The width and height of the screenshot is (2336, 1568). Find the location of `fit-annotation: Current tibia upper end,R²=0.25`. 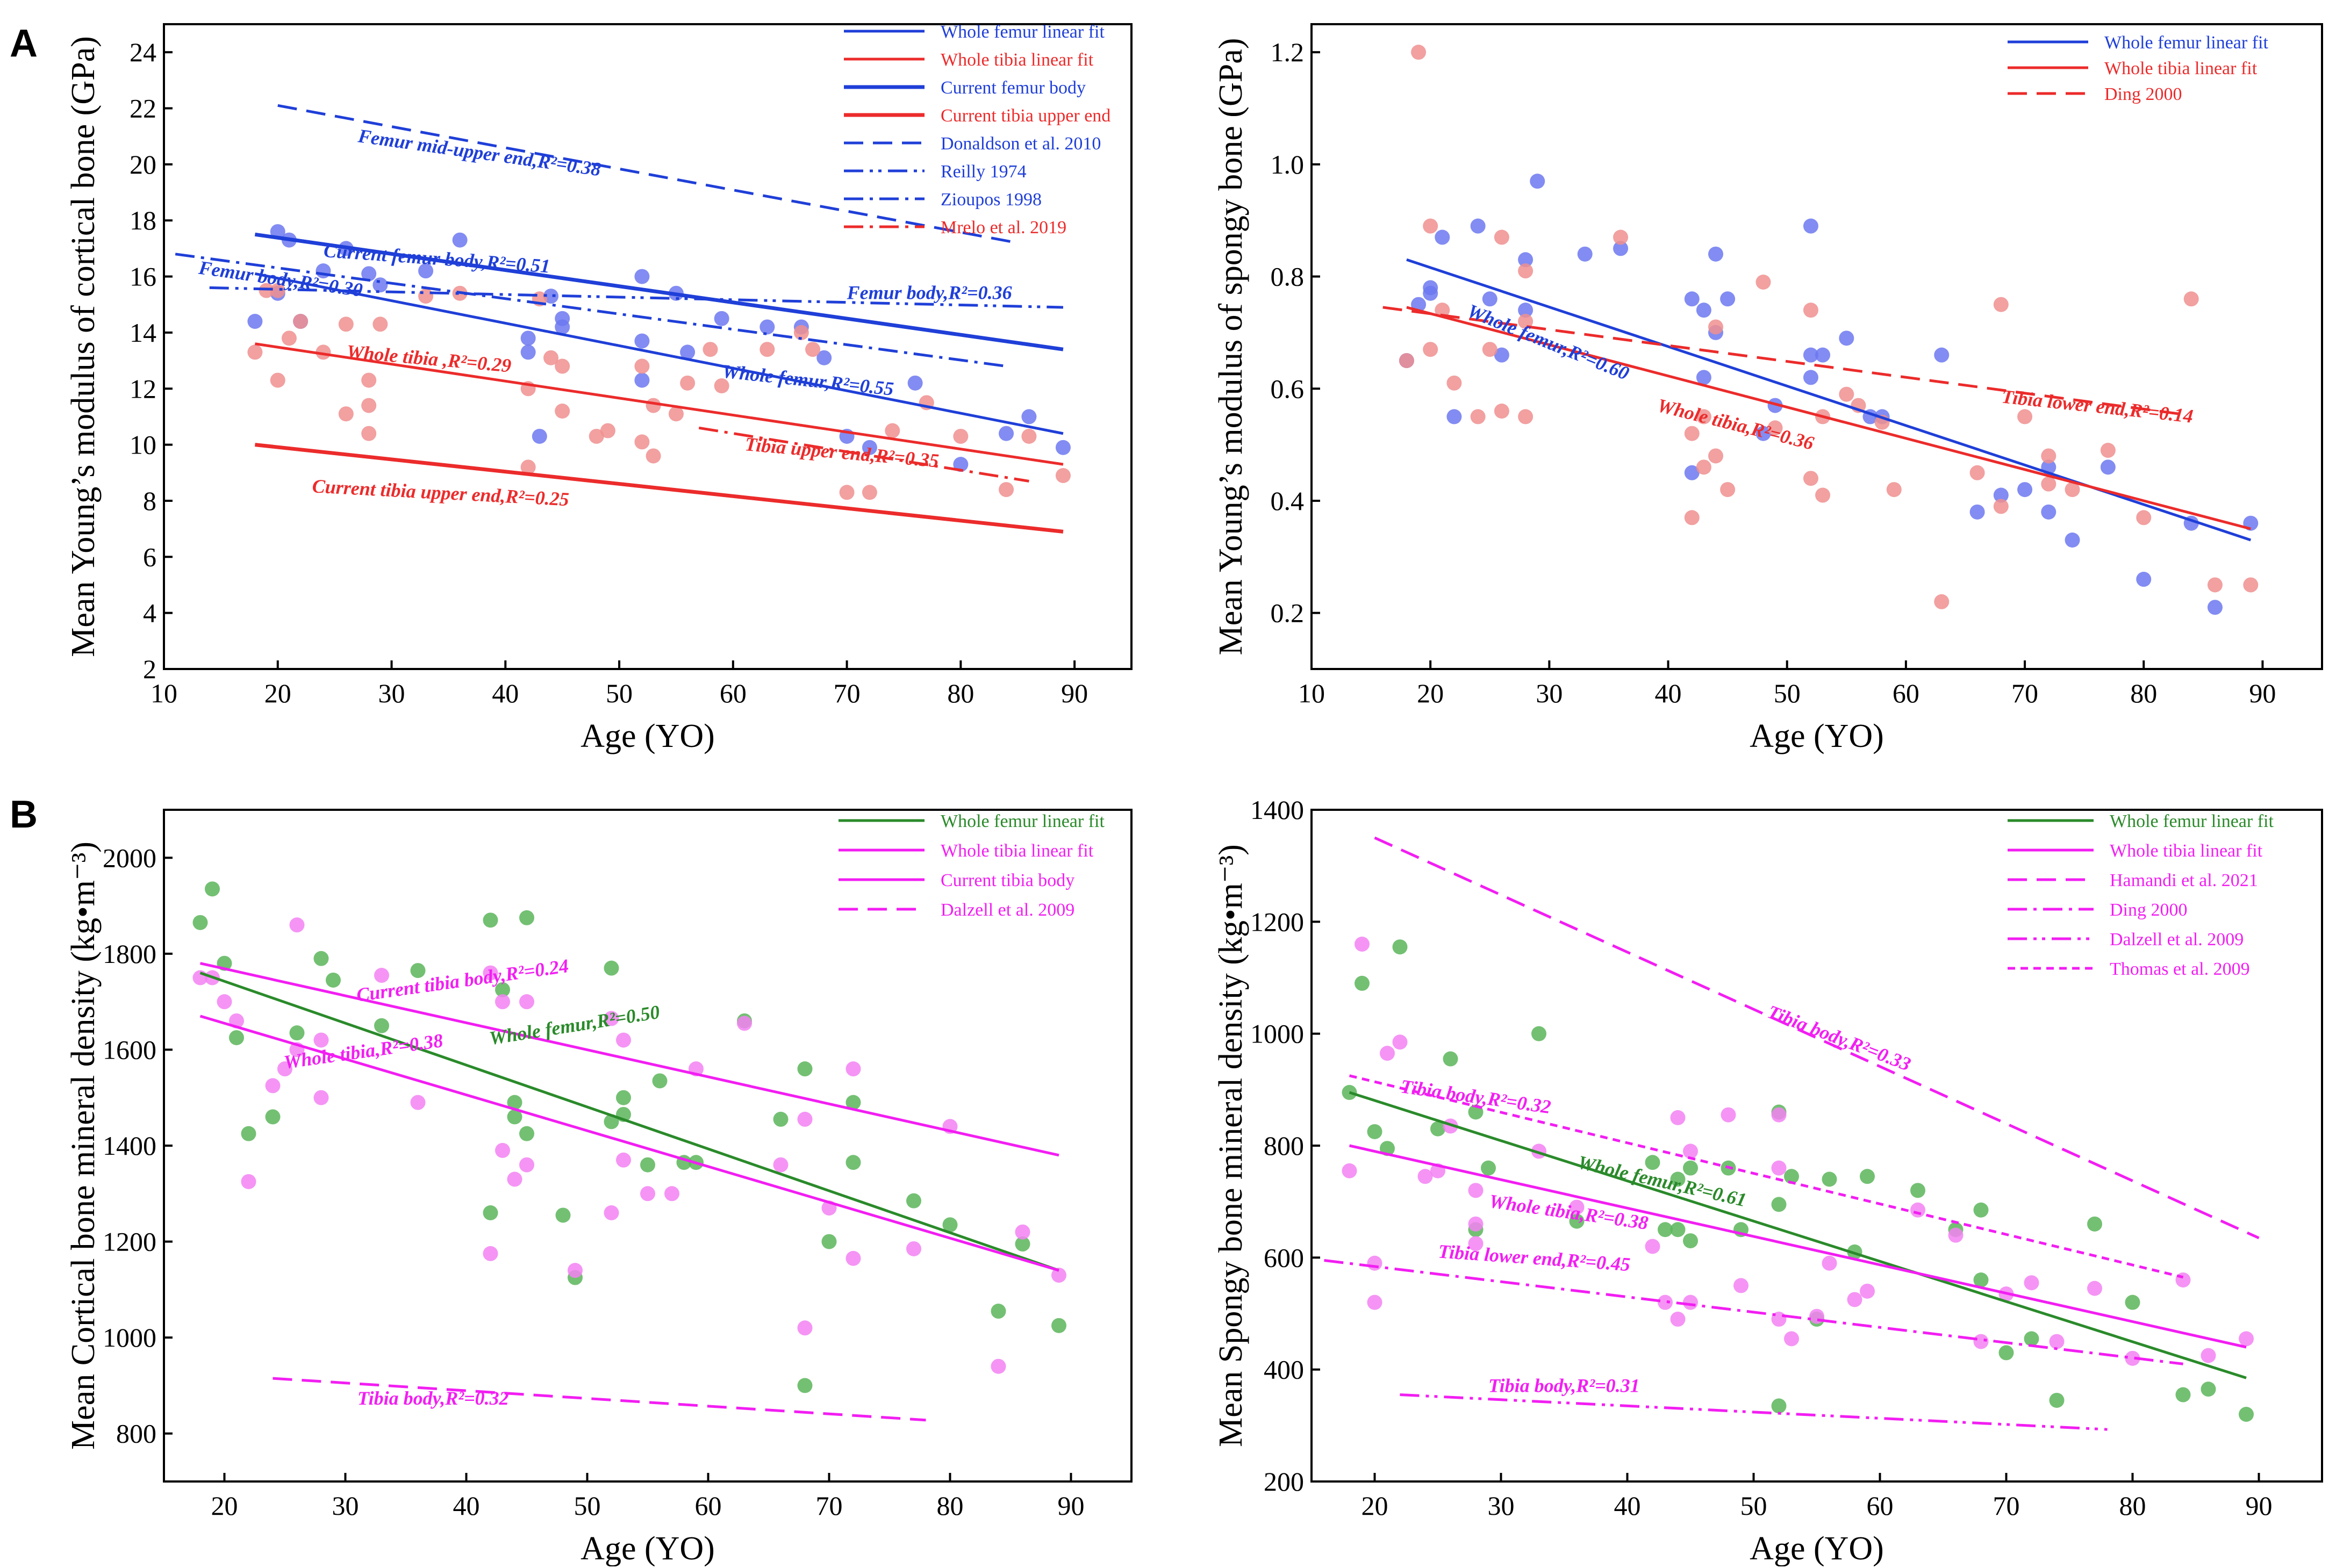

fit-annotation: Current tibia upper end,R²=0.25 is located at coordinates (441, 492).